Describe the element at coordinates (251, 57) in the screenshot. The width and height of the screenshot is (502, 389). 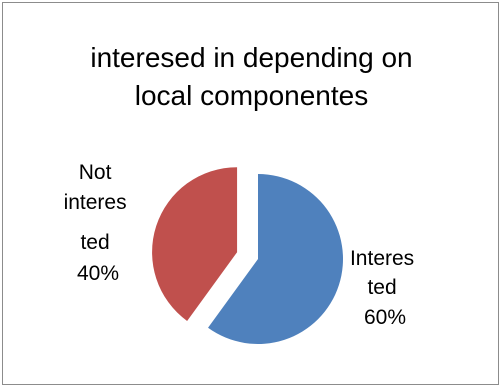
I see `chart-title-line-1: interesed in depending on` at that location.